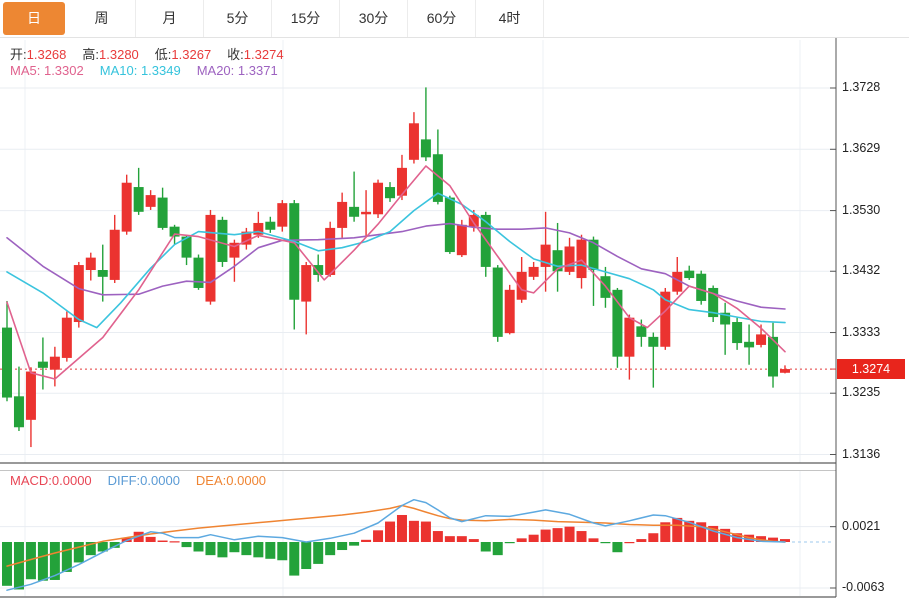 The width and height of the screenshot is (909, 602). What do you see at coordinates (163, 54) in the screenshot?
I see `low-label: 低:` at bounding box center [163, 54].